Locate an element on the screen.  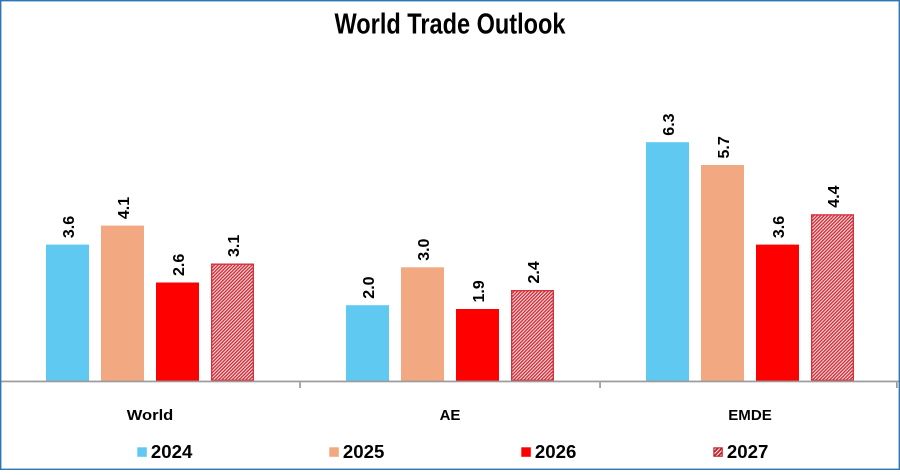
svg-text: 1.9 is located at coordinates (479, 291).